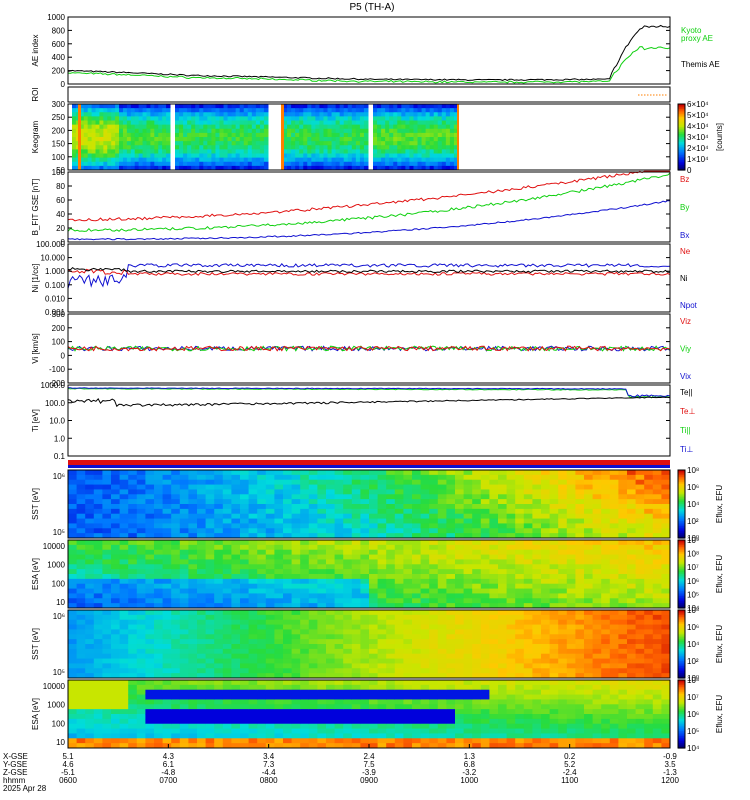  Describe the element at coordinates (698, 159) in the screenshot. I see `keogram-colorbar-tick: 1×10⁴` at that location.